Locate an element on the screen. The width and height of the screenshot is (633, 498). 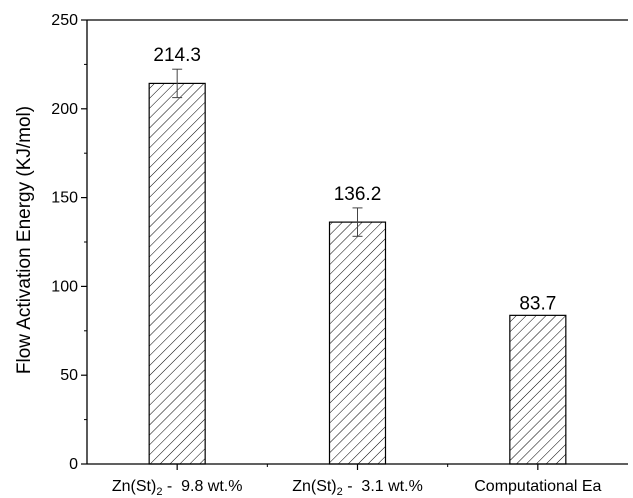
x-tick-label: Zn(St)2 - 9.8 wt.% is located at coordinates (177, 488).